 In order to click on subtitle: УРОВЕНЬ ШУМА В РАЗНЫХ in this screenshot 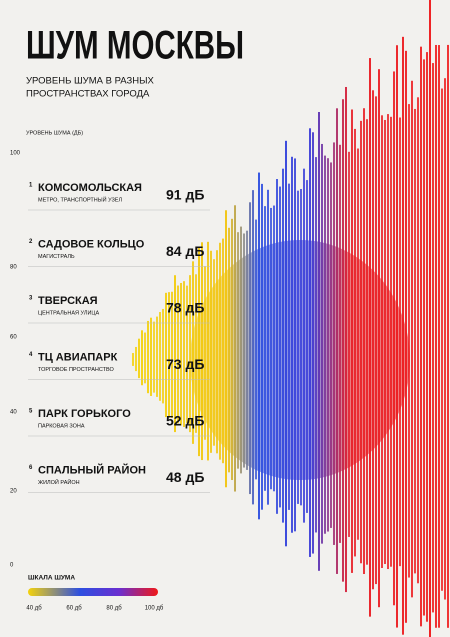, I will do `click(90, 81)`.